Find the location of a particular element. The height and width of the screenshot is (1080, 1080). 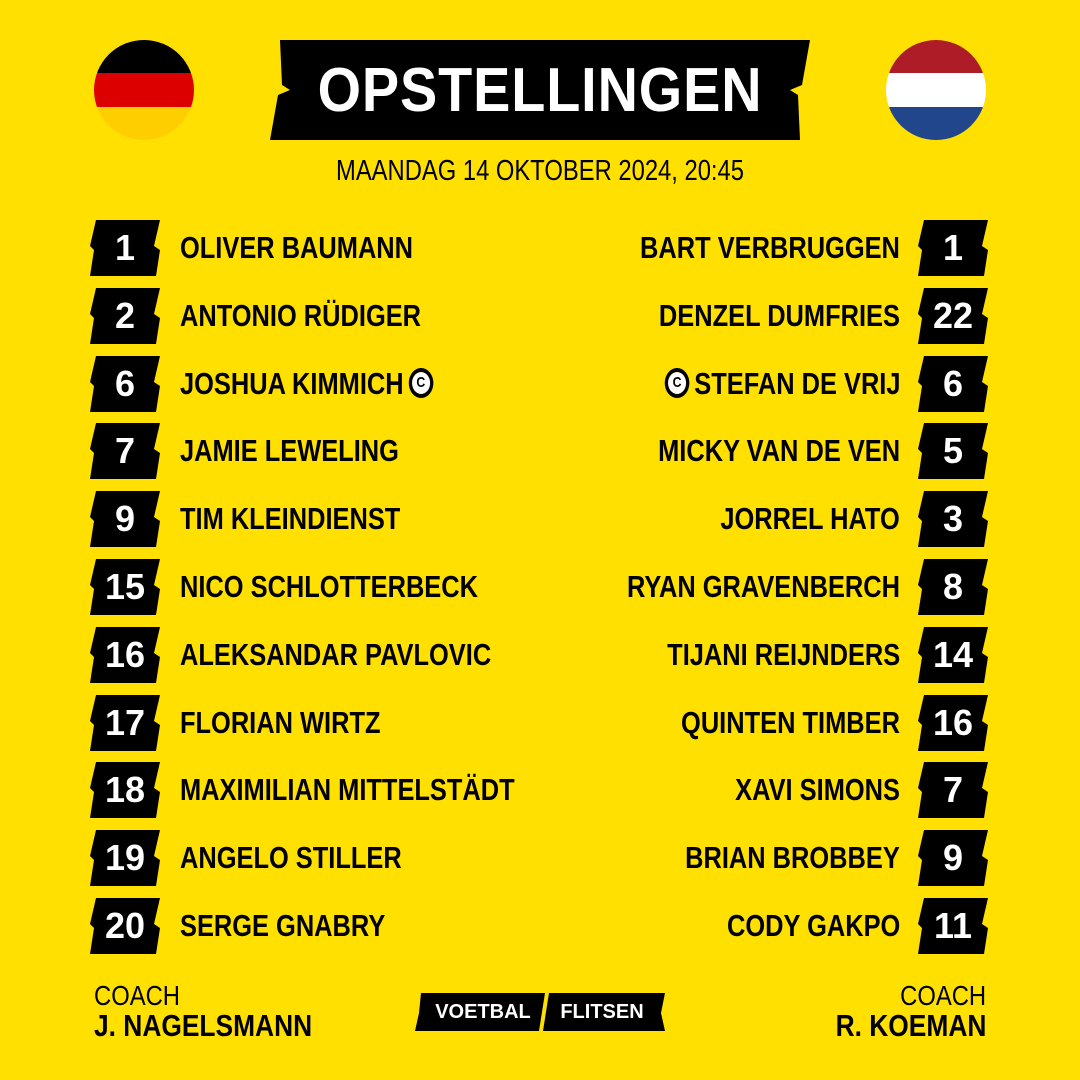

shirt-number-badge: 15 is located at coordinates (125, 587).